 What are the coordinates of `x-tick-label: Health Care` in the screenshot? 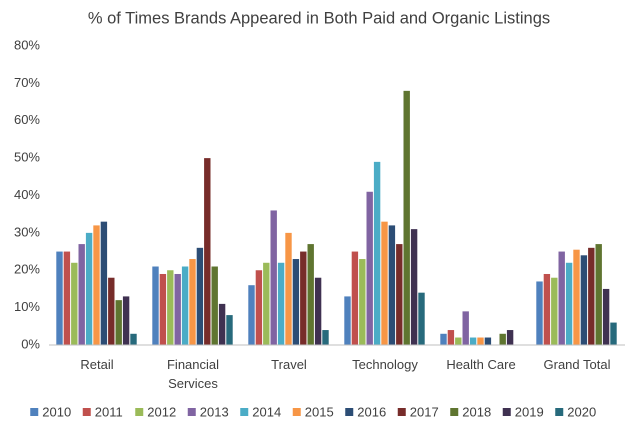 It's located at (481, 364).